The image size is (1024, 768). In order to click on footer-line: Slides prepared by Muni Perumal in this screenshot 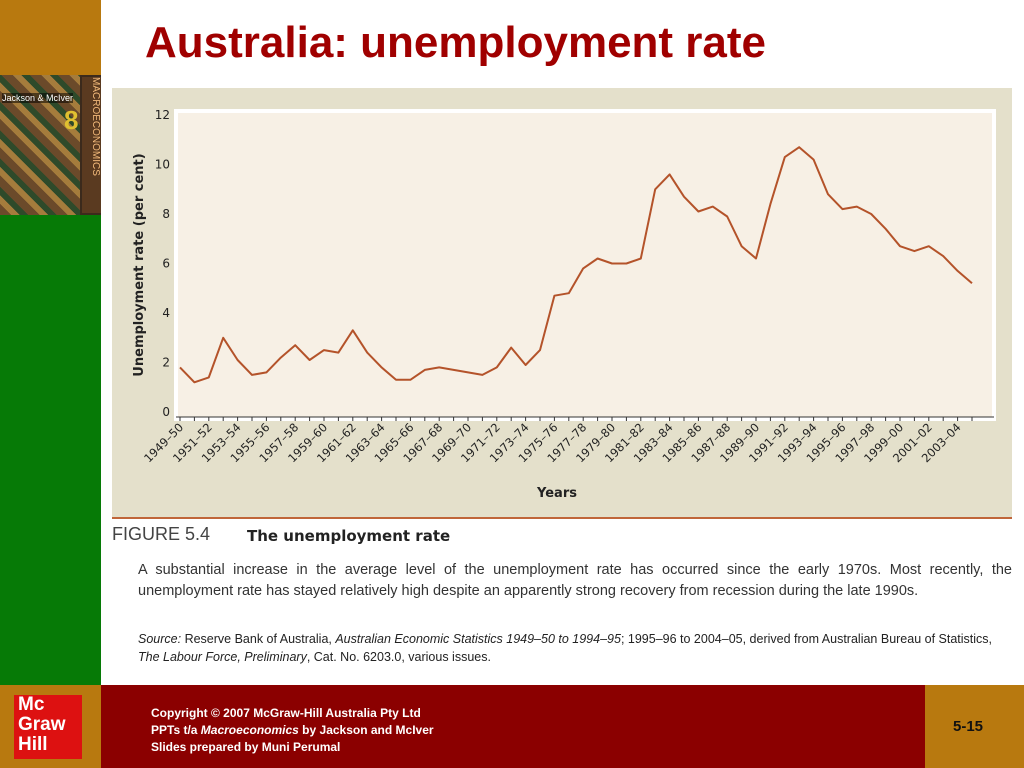, I will do `click(246, 747)`.